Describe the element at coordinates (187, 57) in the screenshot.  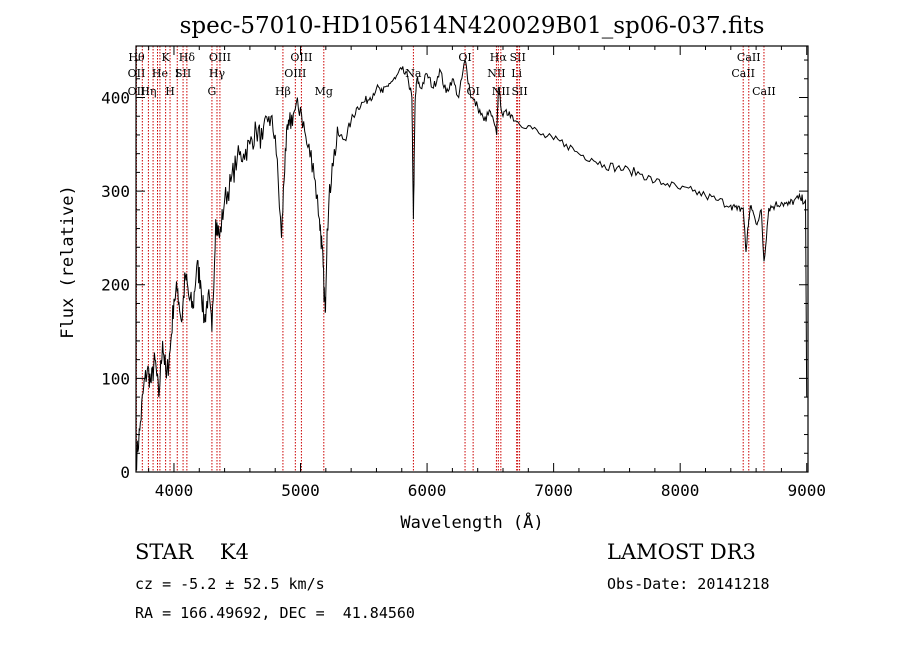
I see `spectral-line-label: Hδ` at that location.